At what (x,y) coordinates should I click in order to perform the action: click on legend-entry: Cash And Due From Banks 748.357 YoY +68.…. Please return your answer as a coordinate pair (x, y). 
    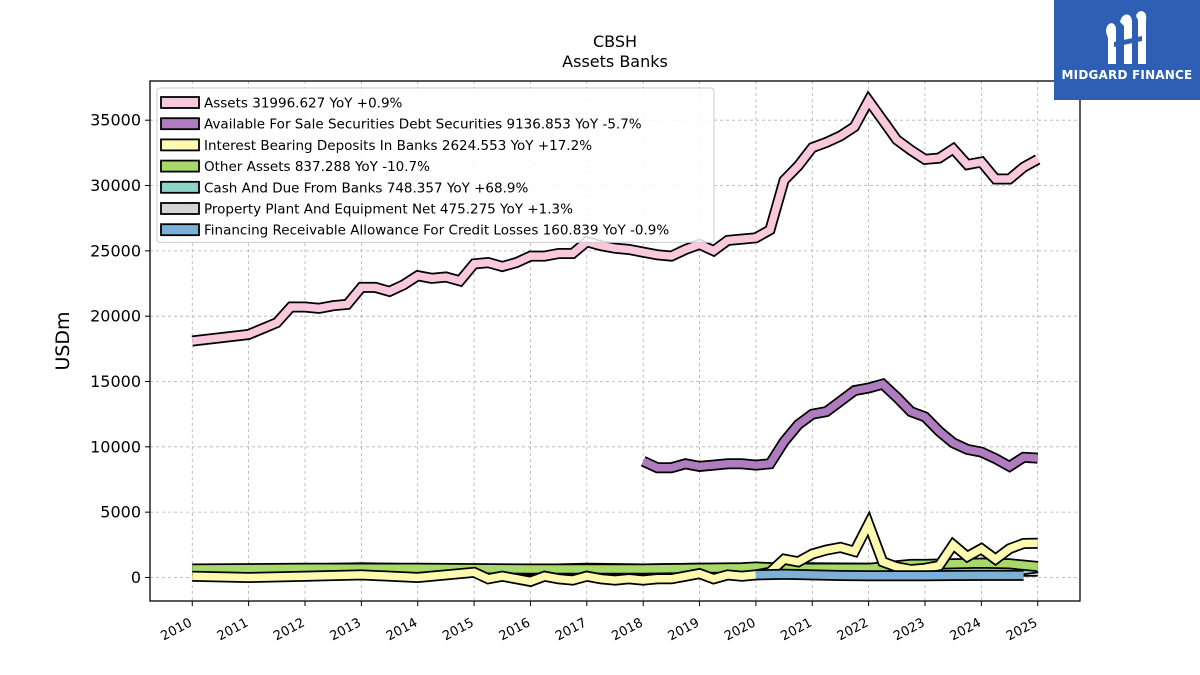
    Looking at the image, I should click on (344, 188).